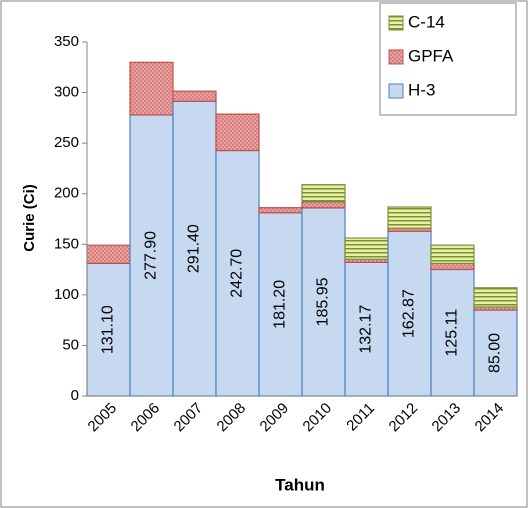 The width and height of the screenshot is (528, 508). What do you see at coordinates (75, 395) in the screenshot?
I see `y-tick-label: 0` at bounding box center [75, 395].